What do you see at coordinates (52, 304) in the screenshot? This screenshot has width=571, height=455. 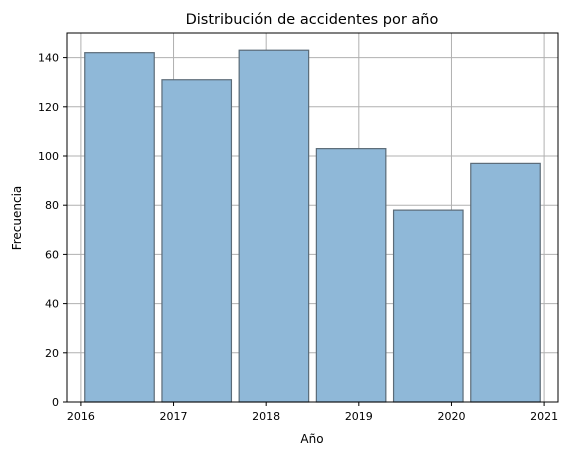 I see `y-tick-label: 40` at bounding box center [52, 304].